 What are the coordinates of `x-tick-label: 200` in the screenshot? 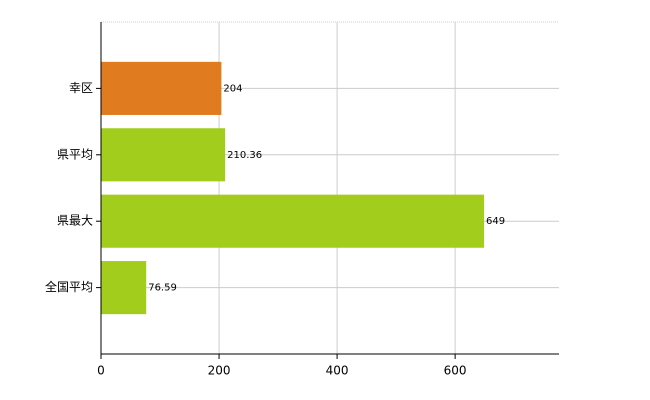 It's located at (219, 371).